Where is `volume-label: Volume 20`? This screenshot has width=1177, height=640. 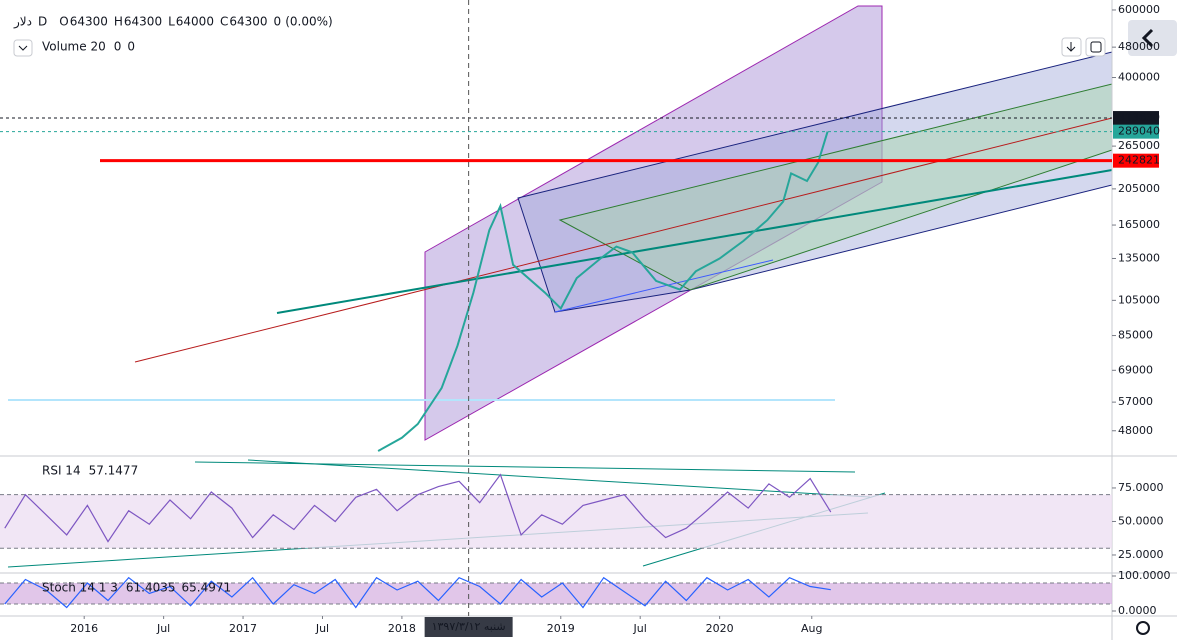 volume-label: Volume 20 is located at coordinates (74, 47).